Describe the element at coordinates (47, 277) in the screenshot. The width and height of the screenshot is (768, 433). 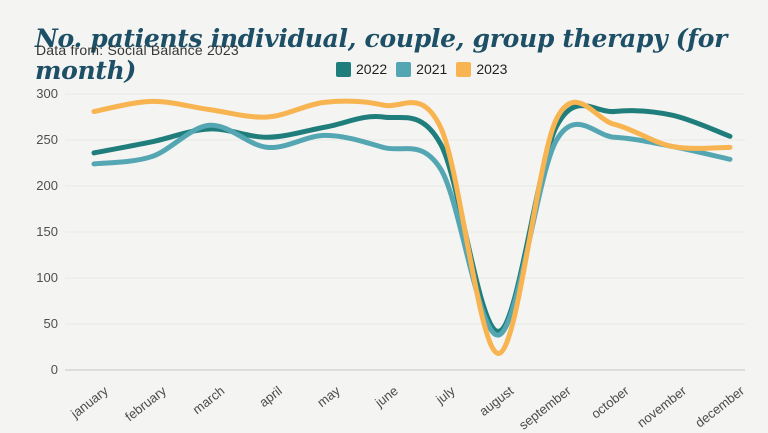
I see `y-axis-label: 100` at that location.